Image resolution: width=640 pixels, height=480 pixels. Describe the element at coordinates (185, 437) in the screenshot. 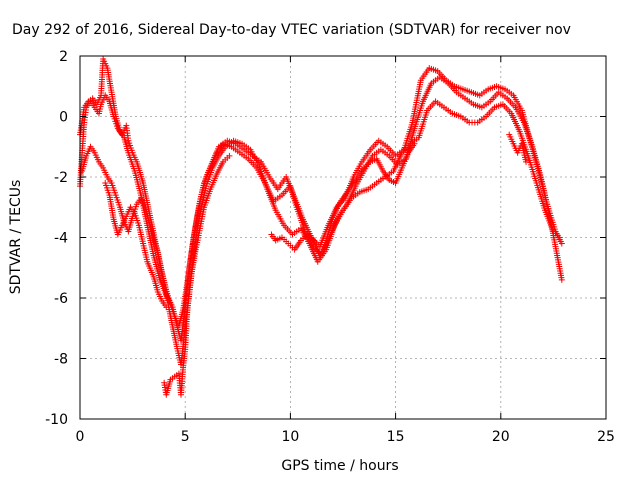

I see `x-tick-label: 5` at that location.